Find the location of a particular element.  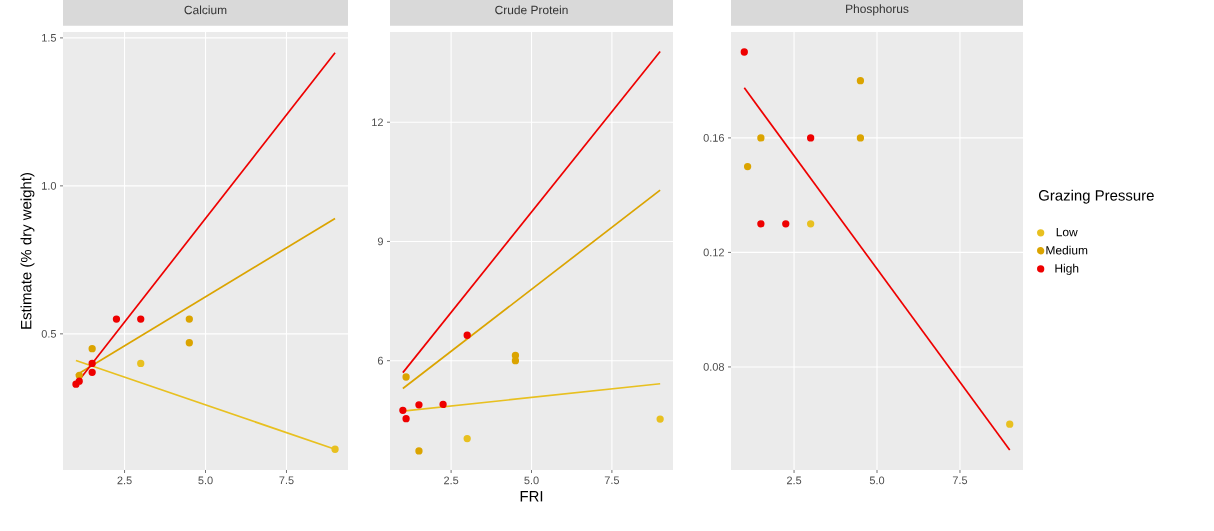

y-tick-label: 1.0 is located at coordinates (49, 186).